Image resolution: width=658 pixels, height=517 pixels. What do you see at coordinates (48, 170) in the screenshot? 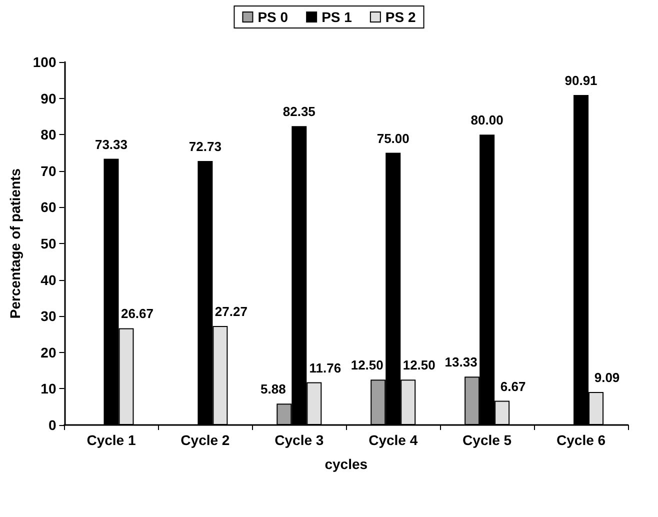
I see `y-tick-label: 70` at bounding box center [48, 170].